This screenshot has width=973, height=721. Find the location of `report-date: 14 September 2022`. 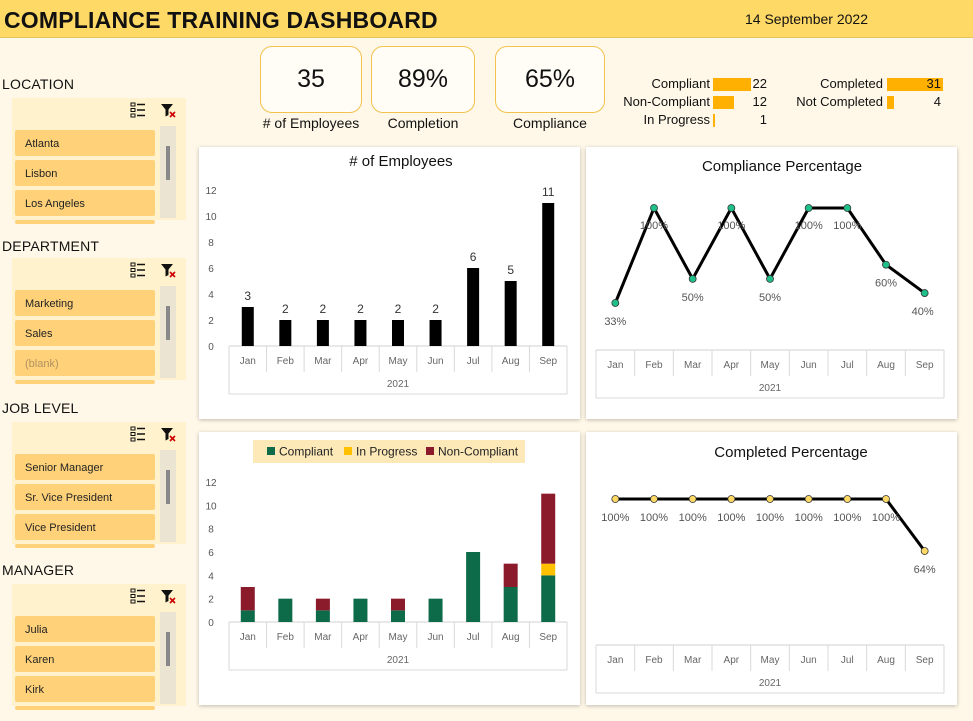

report-date: 14 September 2022 is located at coordinates (806, 19).